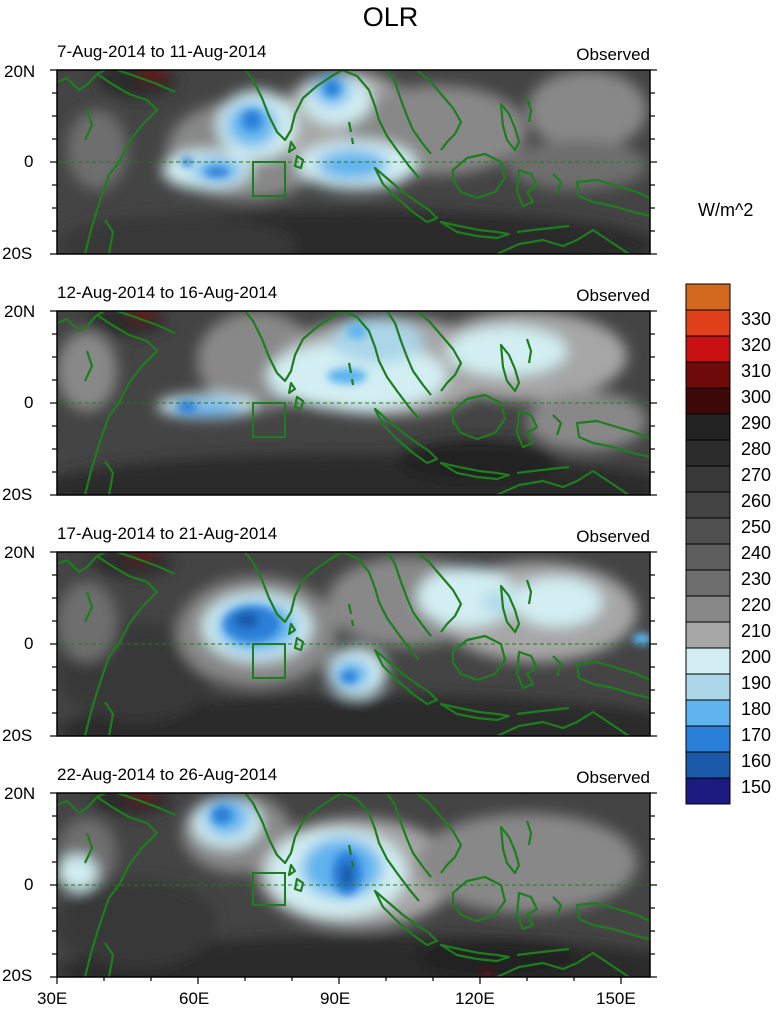 This screenshot has height=1012, width=781. Describe the element at coordinates (726, 210) in the screenshot. I see `colorbar-units: W/m^2` at that location.